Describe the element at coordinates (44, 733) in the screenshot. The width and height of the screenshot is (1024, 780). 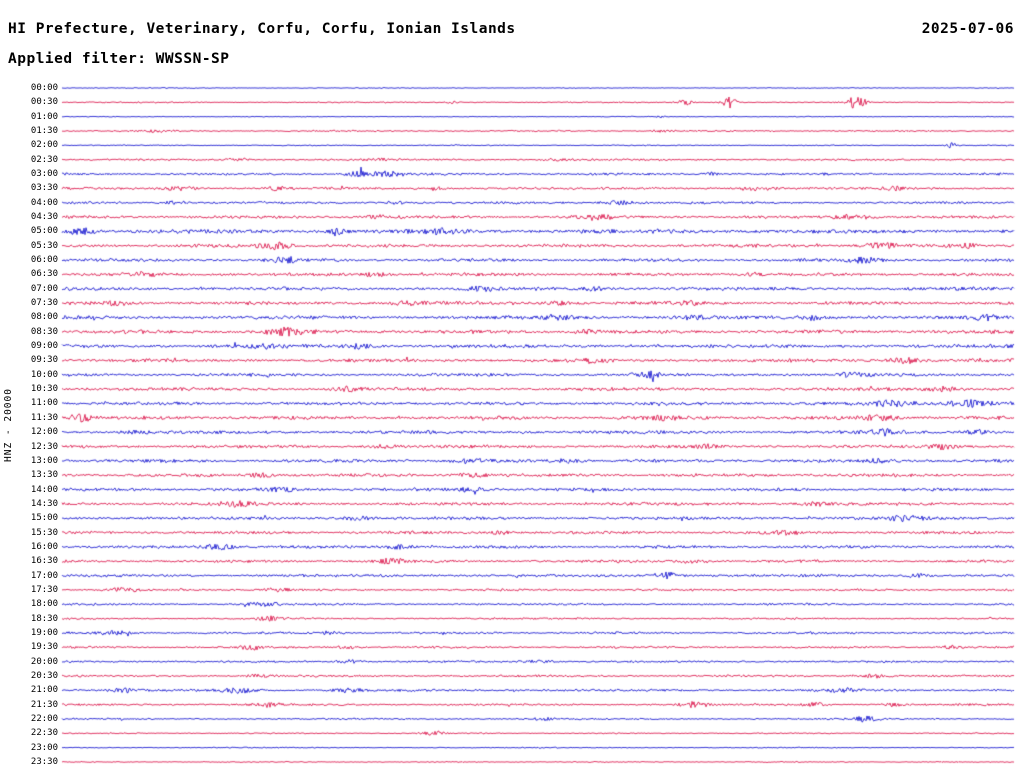
I see `time-label: 22:30` at that location.